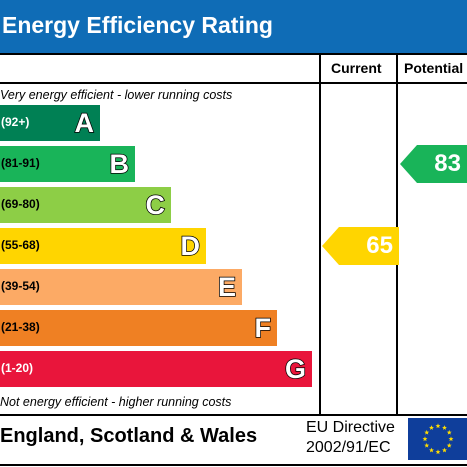 The height and width of the screenshot is (467, 467). What do you see at coordinates (263, 328) in the screenshot?
I see `band-letter-f: F` at bounding box center [263, 328].